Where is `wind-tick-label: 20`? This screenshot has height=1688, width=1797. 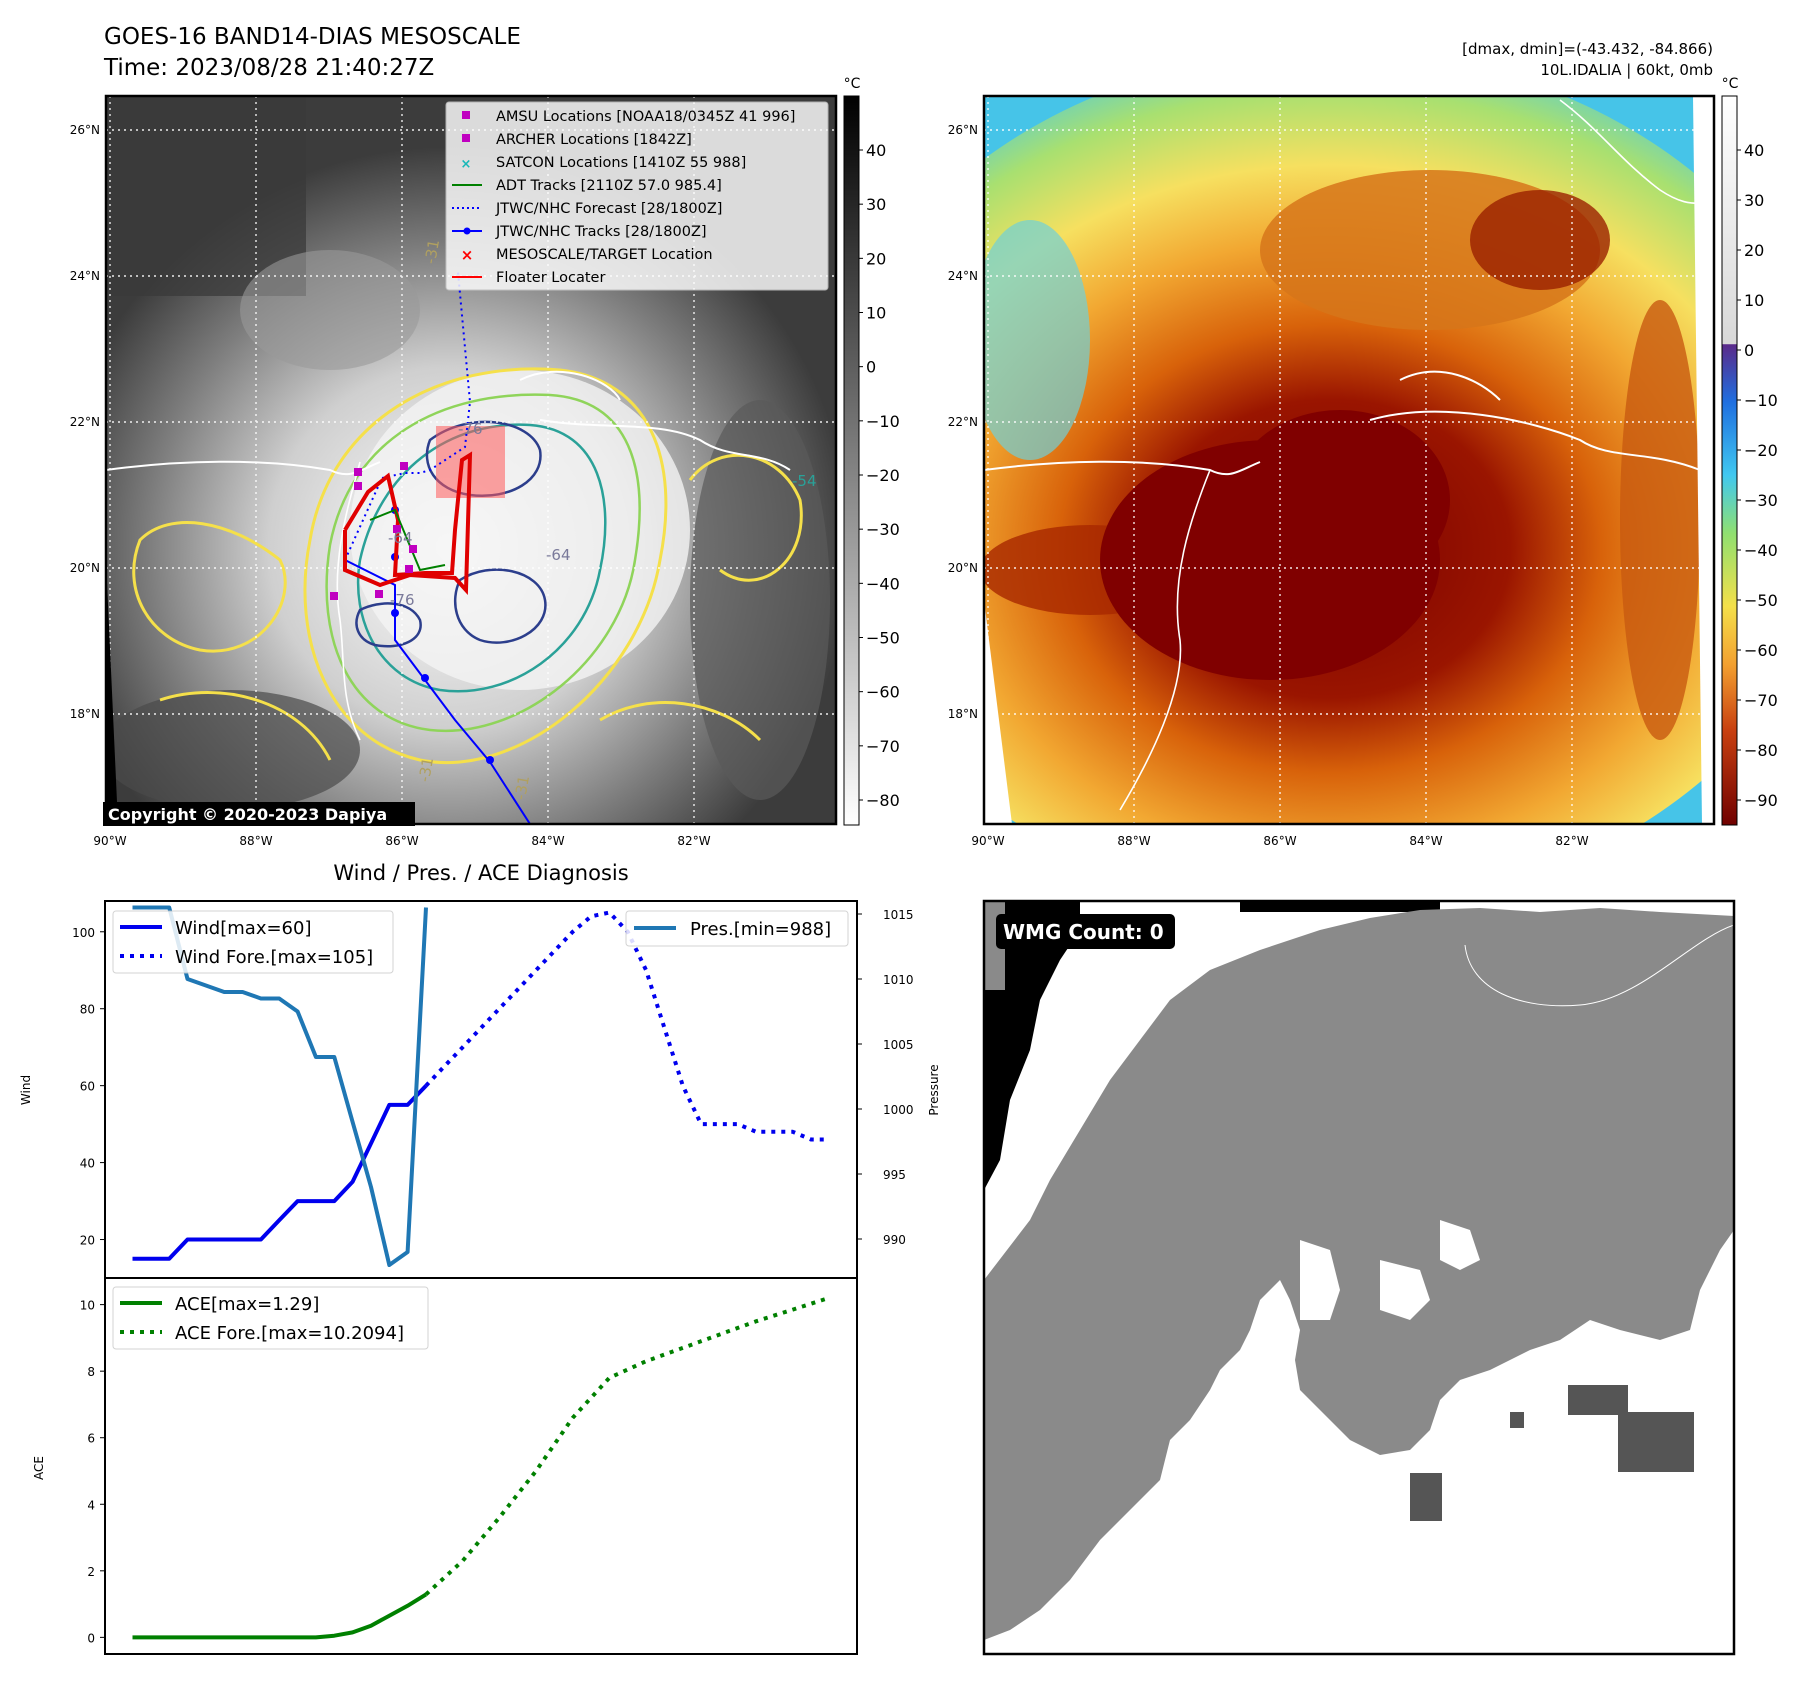 wind-tick-label: 20 is located at coordinates (87, 1241).